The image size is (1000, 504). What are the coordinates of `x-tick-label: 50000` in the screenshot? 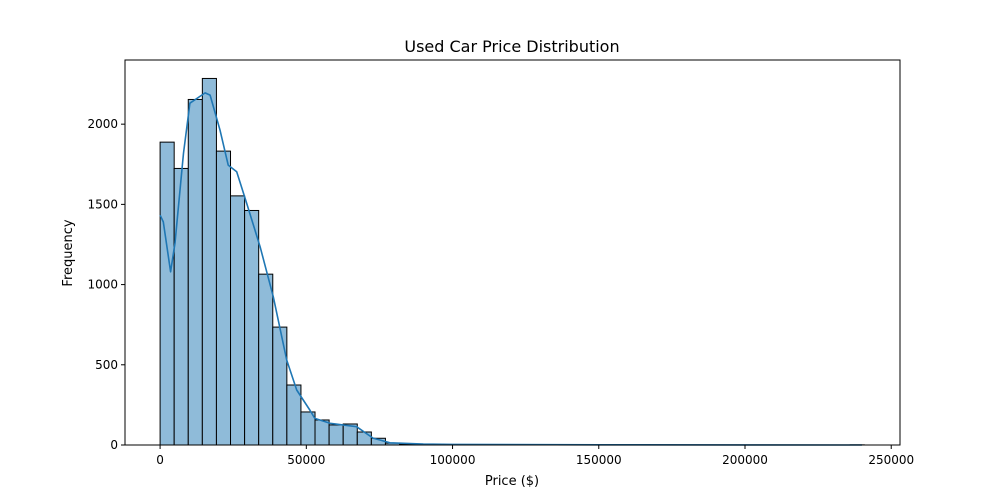 It's located at (306, 460).